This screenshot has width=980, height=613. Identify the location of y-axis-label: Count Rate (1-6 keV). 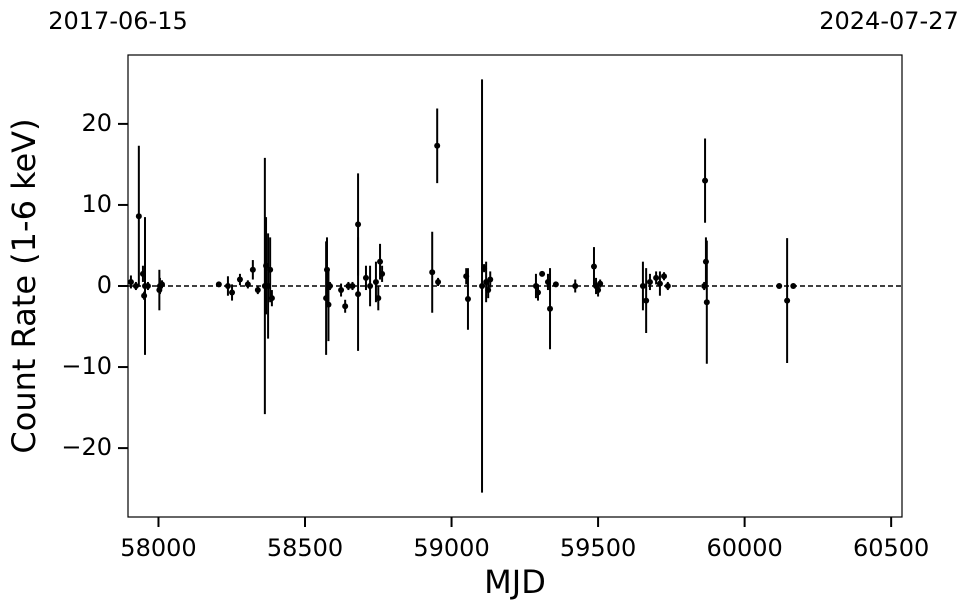
(24, 285).